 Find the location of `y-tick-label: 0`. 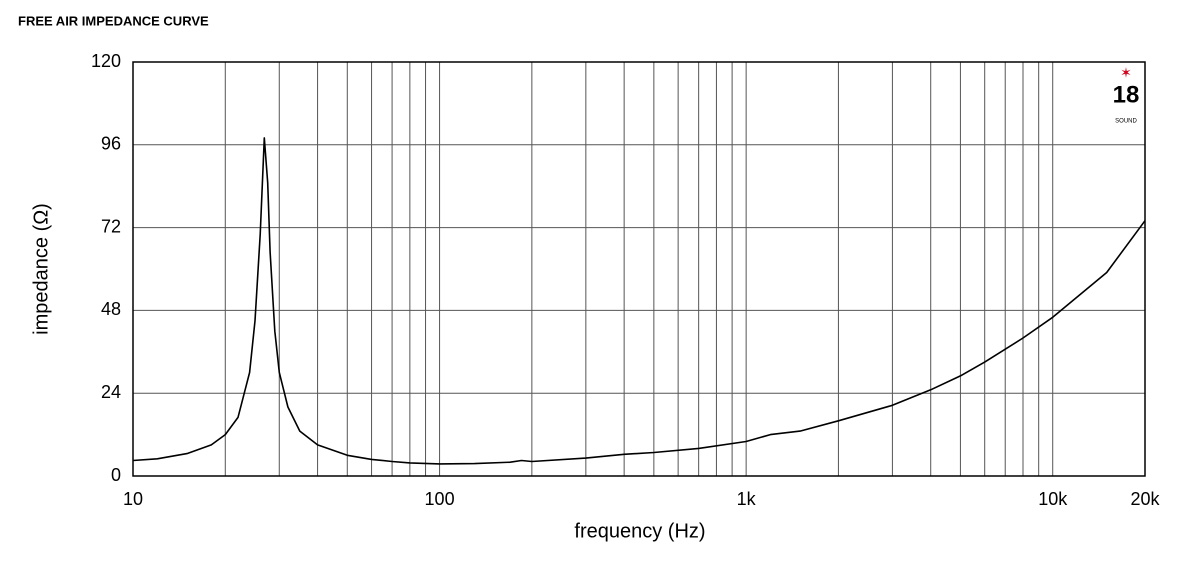

y-tick-label: 0 is located at coordinates (116, 475).